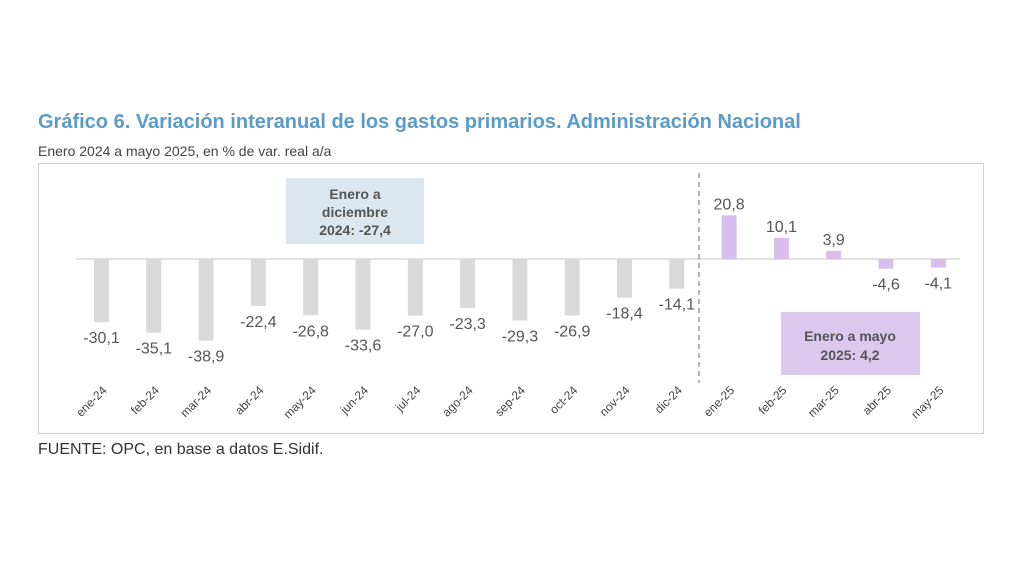 The height and width of the screenshot is (576, 1024). What do you see at coordinates (467, 324) in the screenshot?
I see `value-label-ago-24: -23,3` at bounding box center [467, 324].